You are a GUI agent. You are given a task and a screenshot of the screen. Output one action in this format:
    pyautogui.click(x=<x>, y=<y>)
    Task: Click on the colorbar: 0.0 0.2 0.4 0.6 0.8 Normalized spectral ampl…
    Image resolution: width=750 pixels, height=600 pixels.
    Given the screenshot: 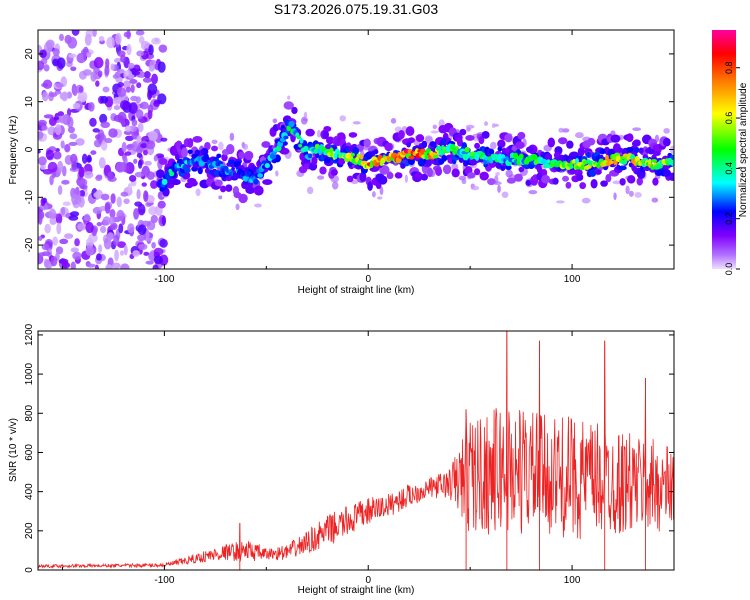 What is the action you would take?
    pyautogui.click(x=730, y=152)
    